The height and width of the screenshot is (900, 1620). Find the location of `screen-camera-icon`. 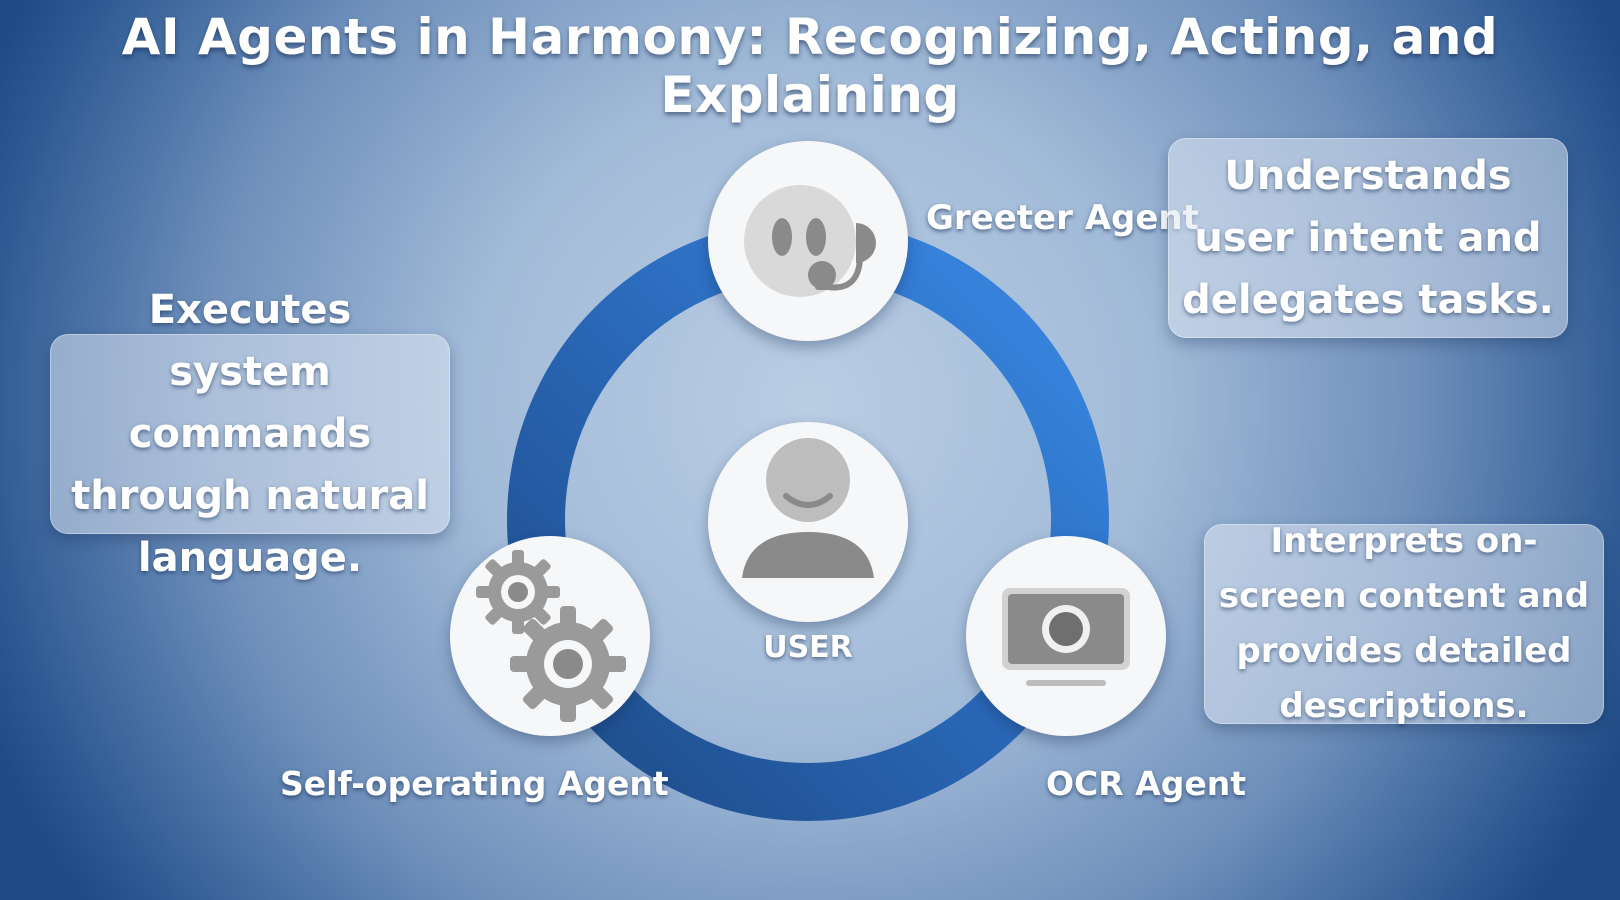

screen-camera-icon is located at coordinates (1066, 637).